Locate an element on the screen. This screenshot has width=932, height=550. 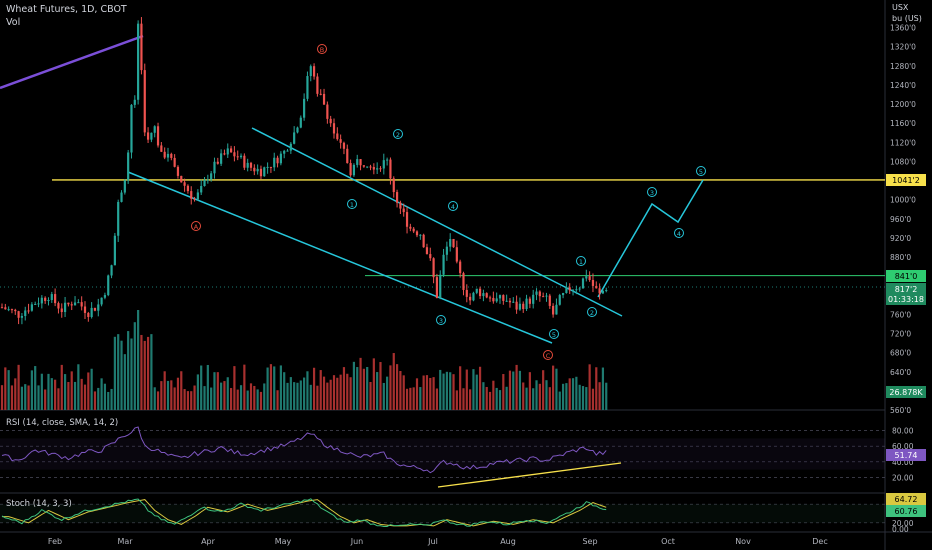
wave-label-cyan: 3 is located at coordinates (652, 193).